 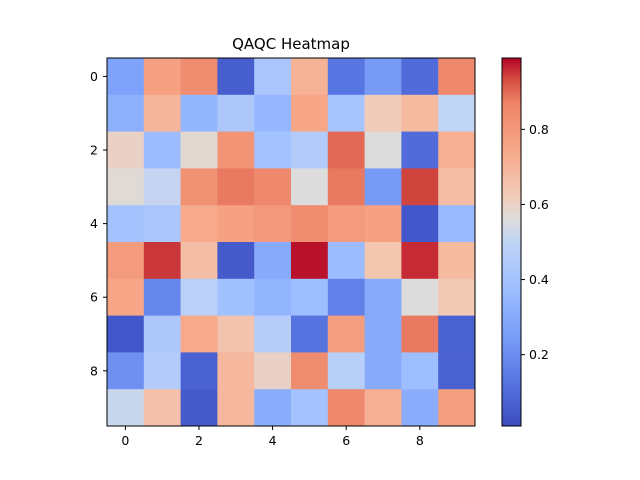 I want to click on heatmap-cell-r4-c5, so click(x=310, y=224).